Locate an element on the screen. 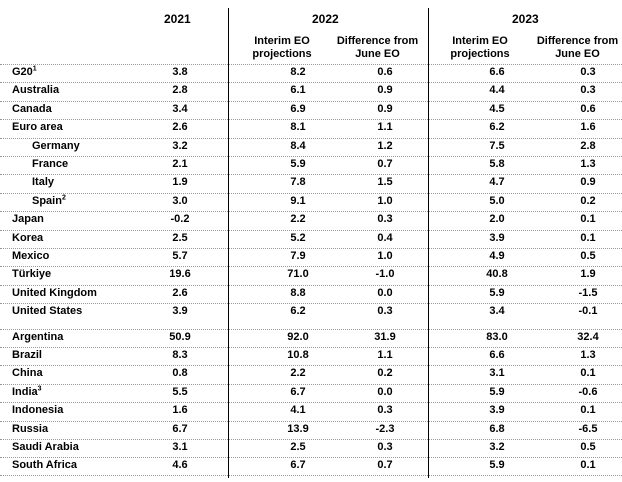 This screenshot has height=482, width=622. cell-i2023: 4.9 is located at coordinates (497, 256).